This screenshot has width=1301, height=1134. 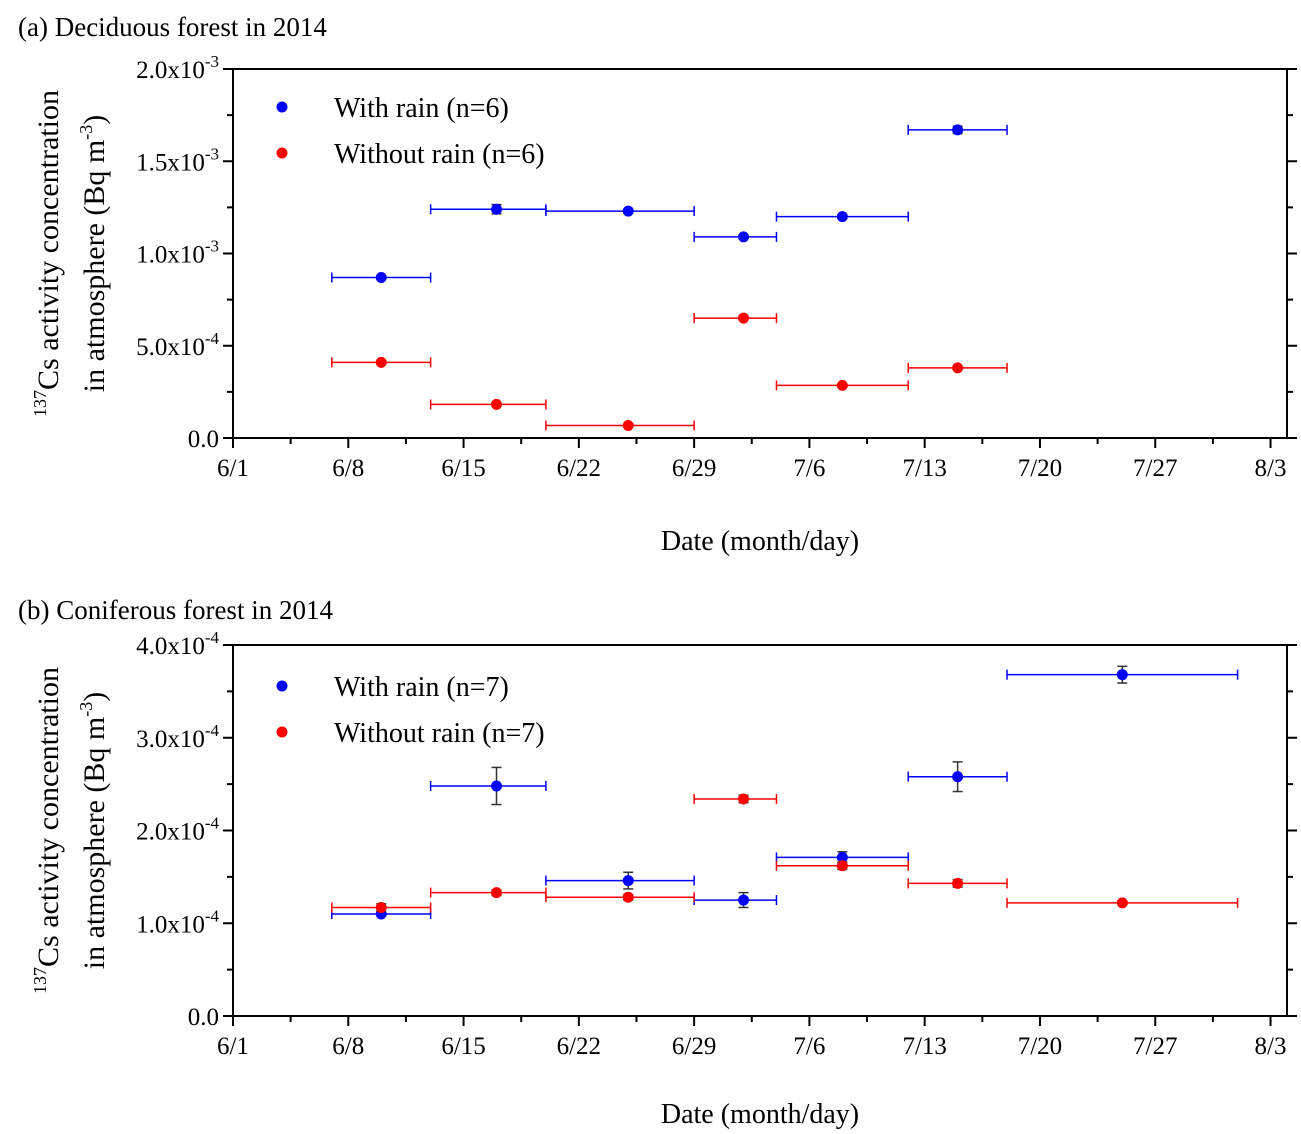 What do you see at coordinates (669, 203) in the screenshot?
I see `series-with-rain` at bounding box center [669, 203].